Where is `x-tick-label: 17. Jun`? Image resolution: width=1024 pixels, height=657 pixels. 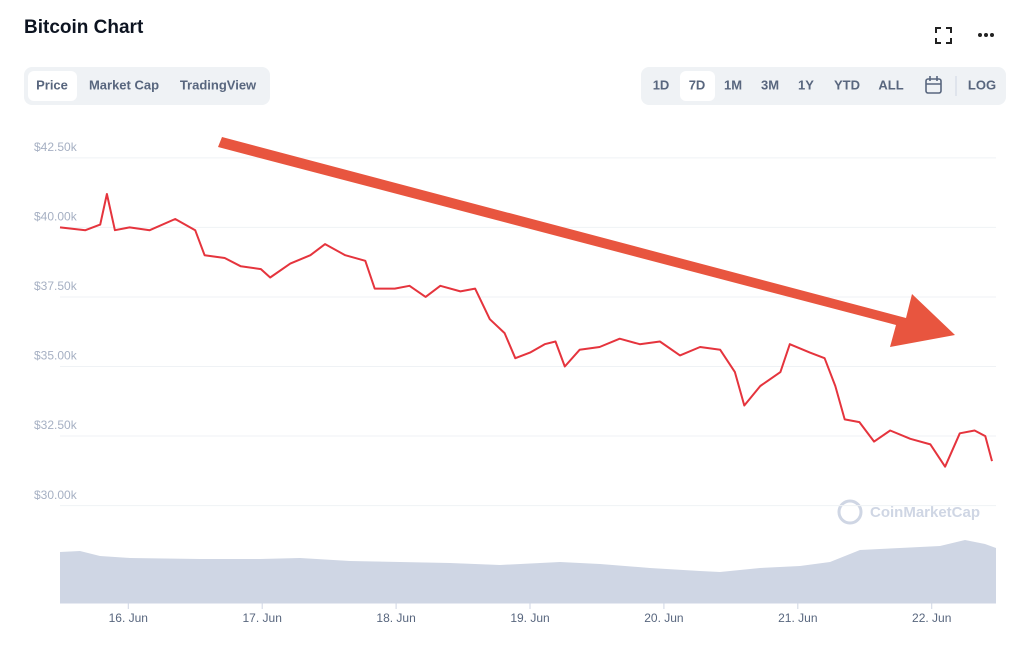
x-tick-label: 17. Jun is located at coordinates (262, 618).